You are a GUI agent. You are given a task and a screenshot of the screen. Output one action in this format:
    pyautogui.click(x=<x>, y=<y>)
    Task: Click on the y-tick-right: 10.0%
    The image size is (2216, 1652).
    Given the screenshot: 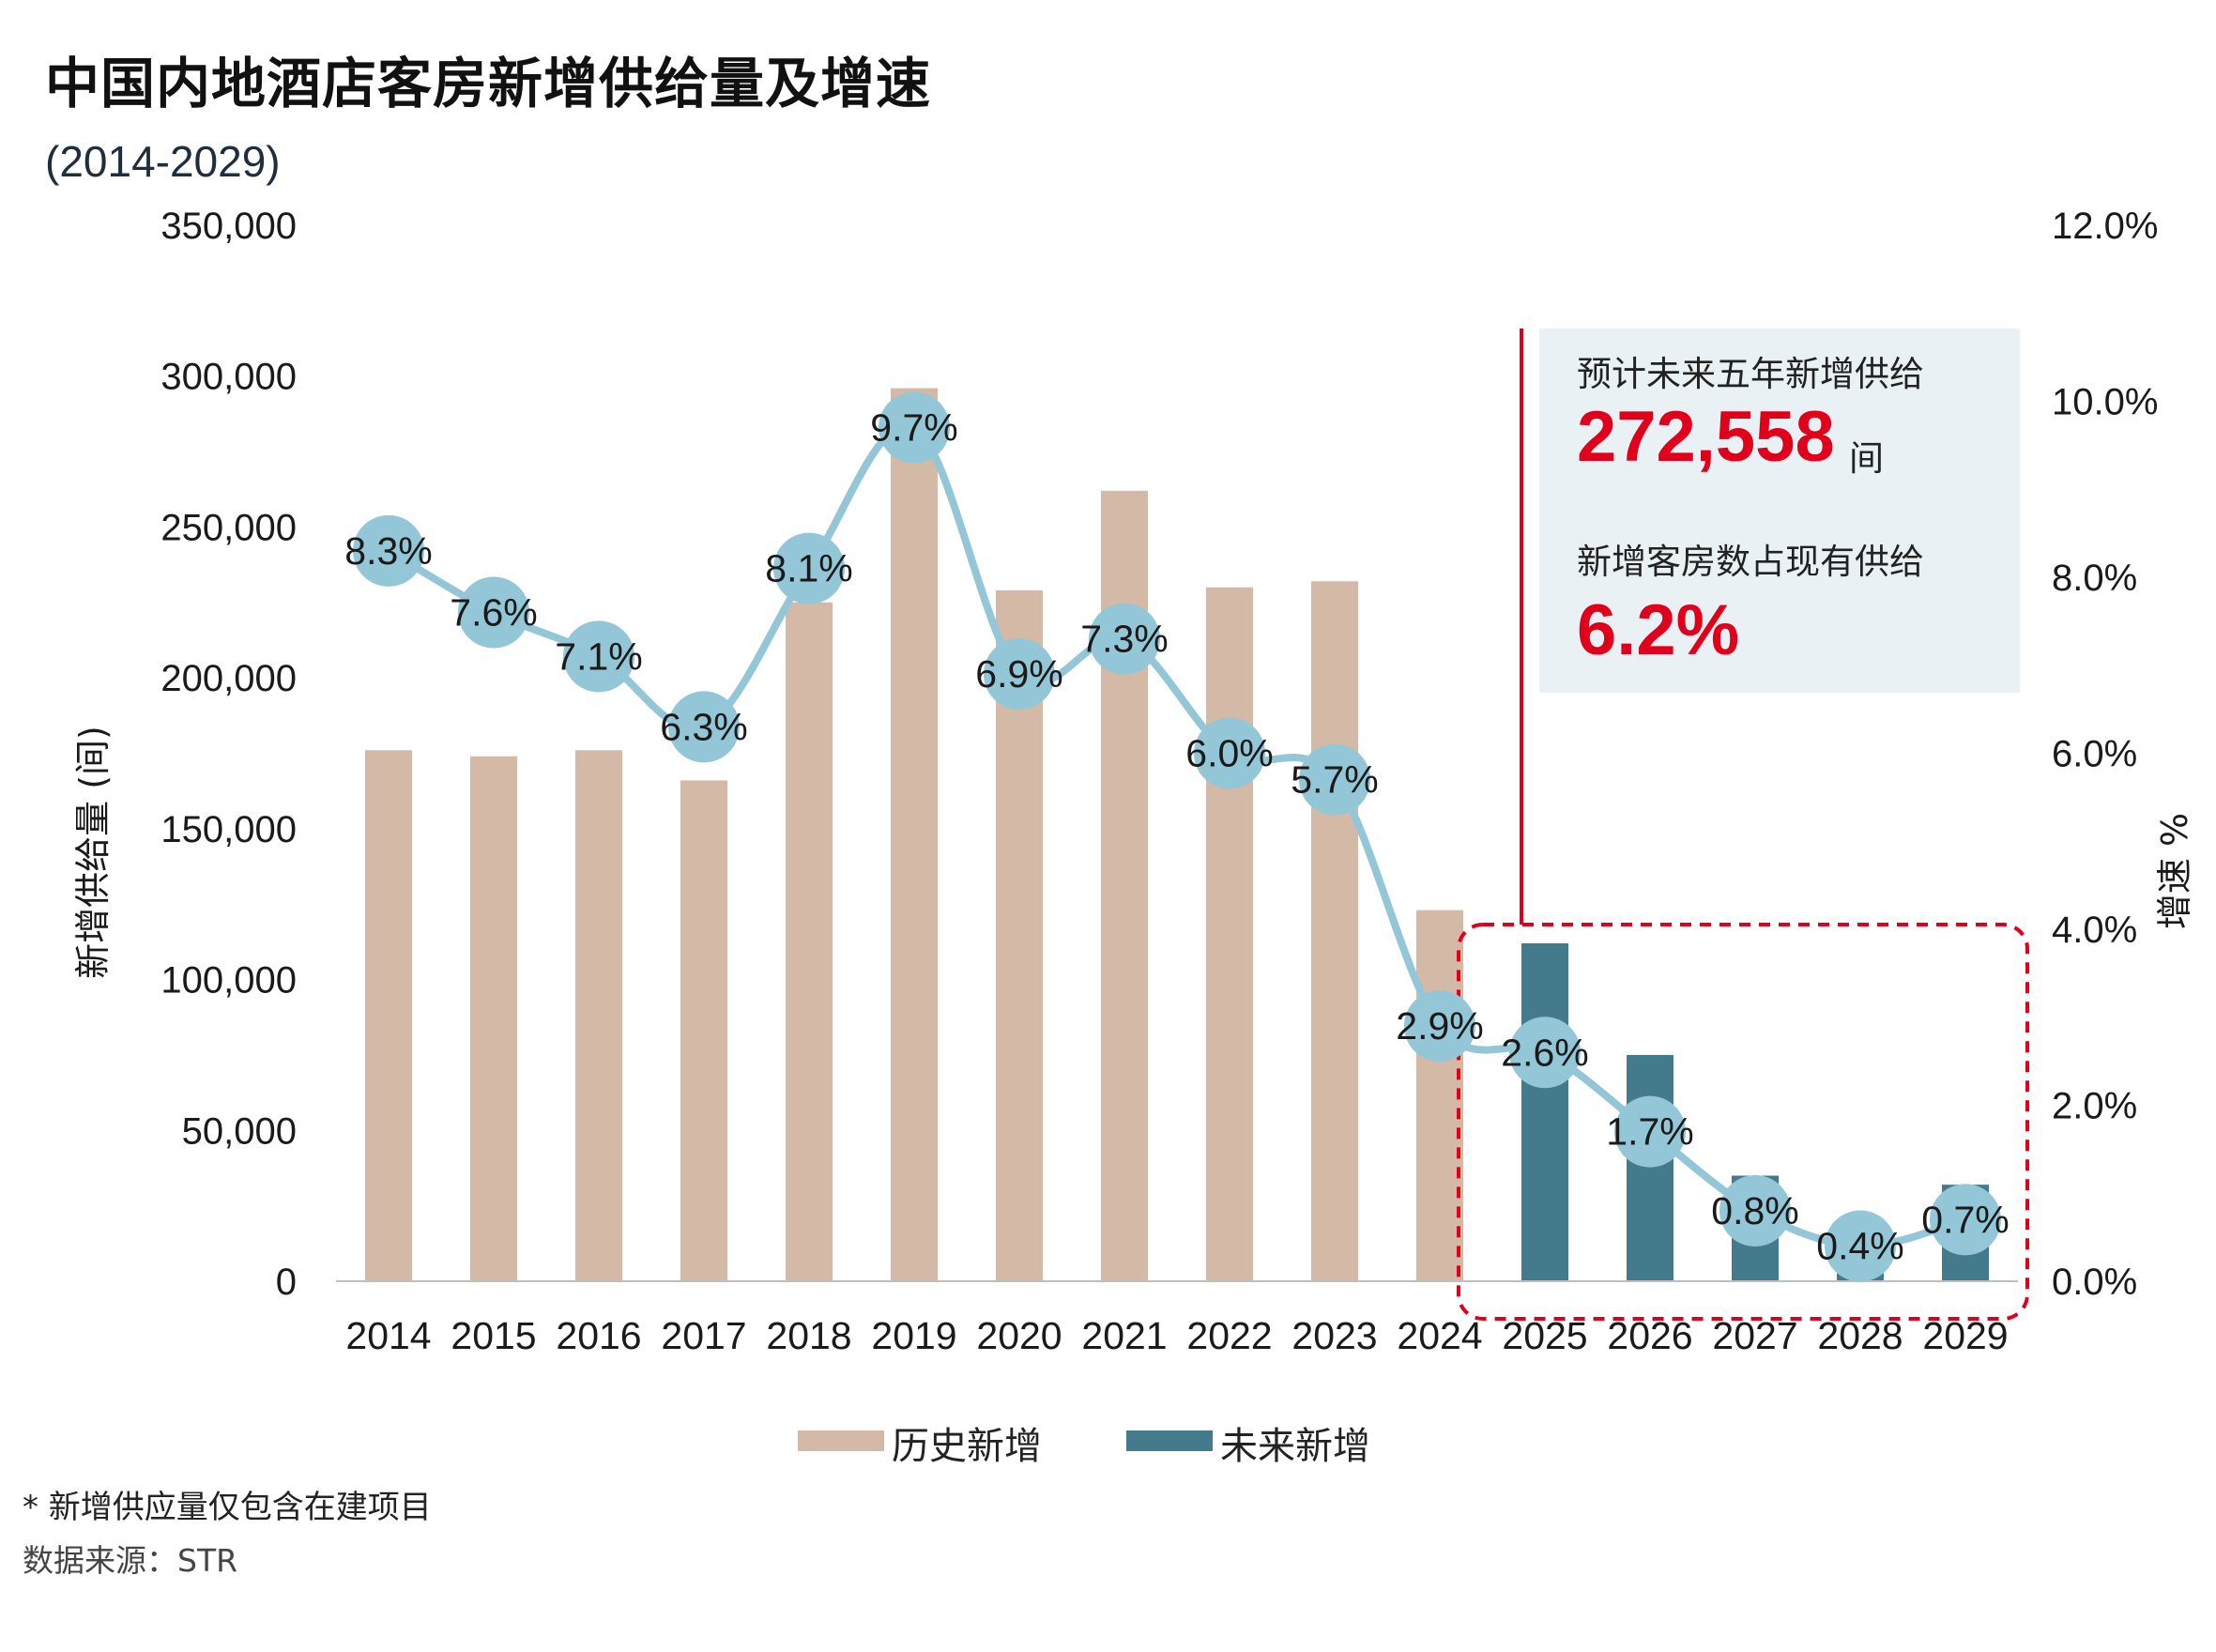 What is the action you would take?
    pyautogui.click(x=2105, y=402)
    